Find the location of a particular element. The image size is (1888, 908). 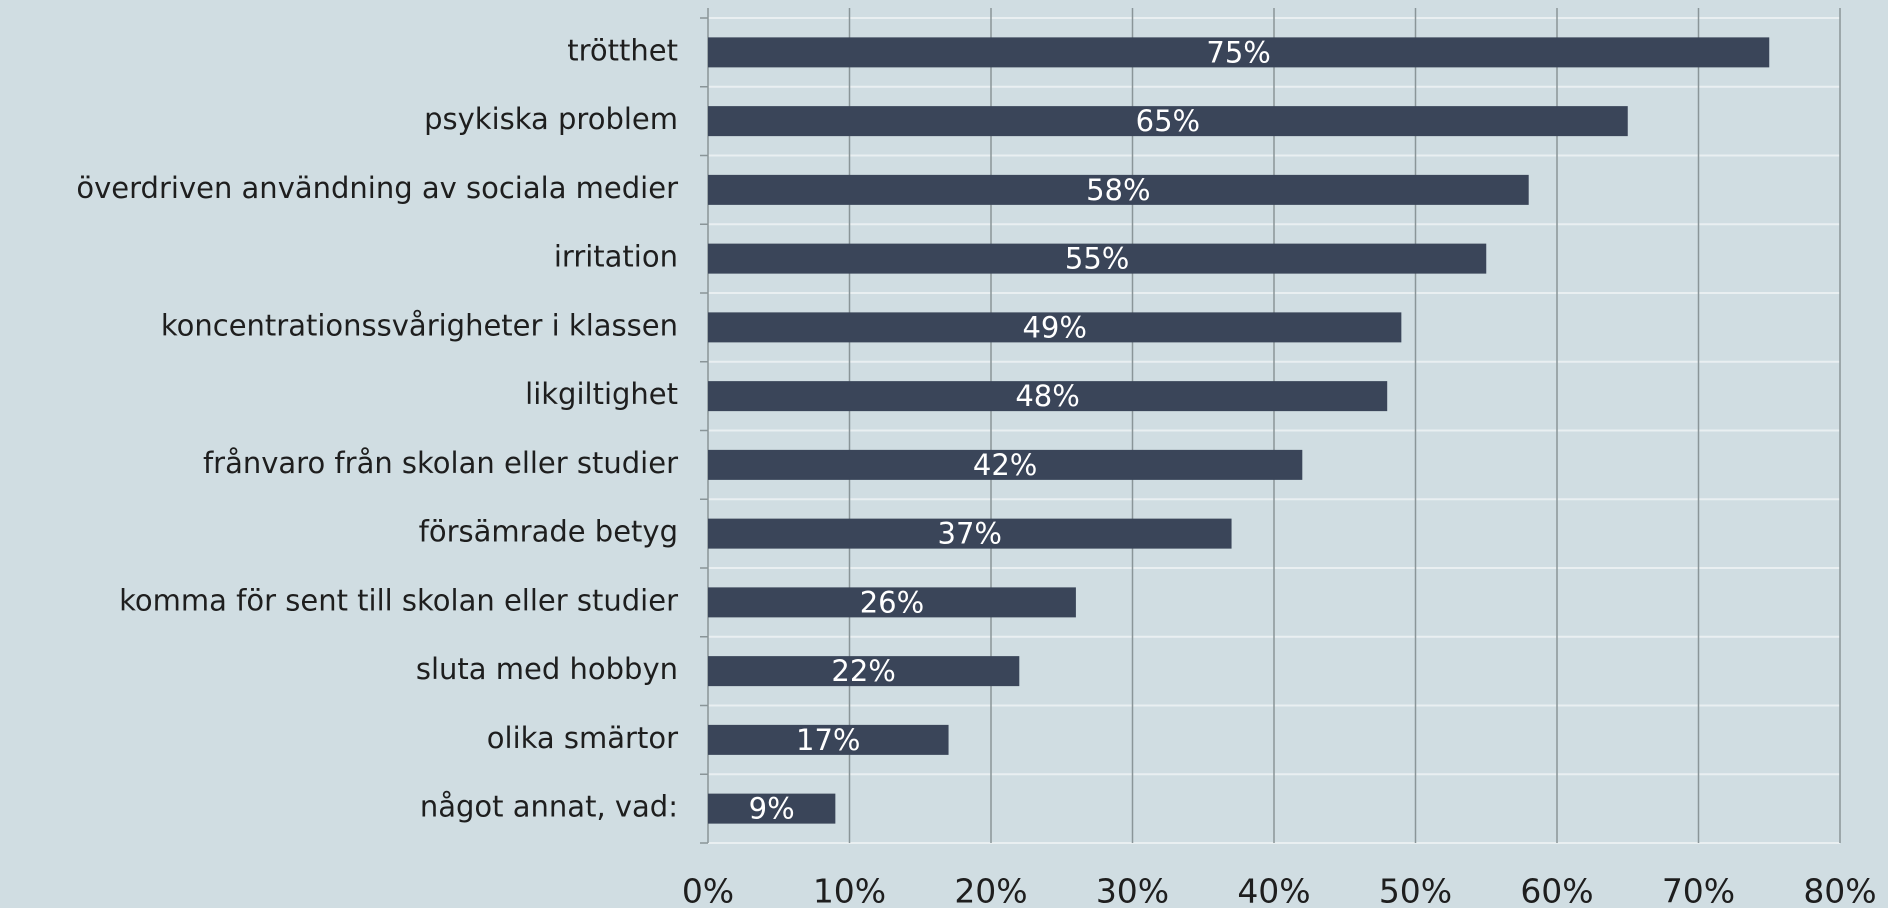

value-label: 42% is located at coordinates (1005, 465).